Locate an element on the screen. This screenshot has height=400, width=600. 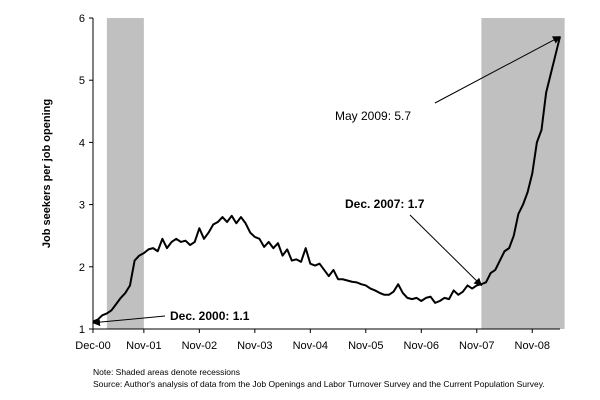
x-tick-label: Nov-03 is located at coordinates (254, 346).